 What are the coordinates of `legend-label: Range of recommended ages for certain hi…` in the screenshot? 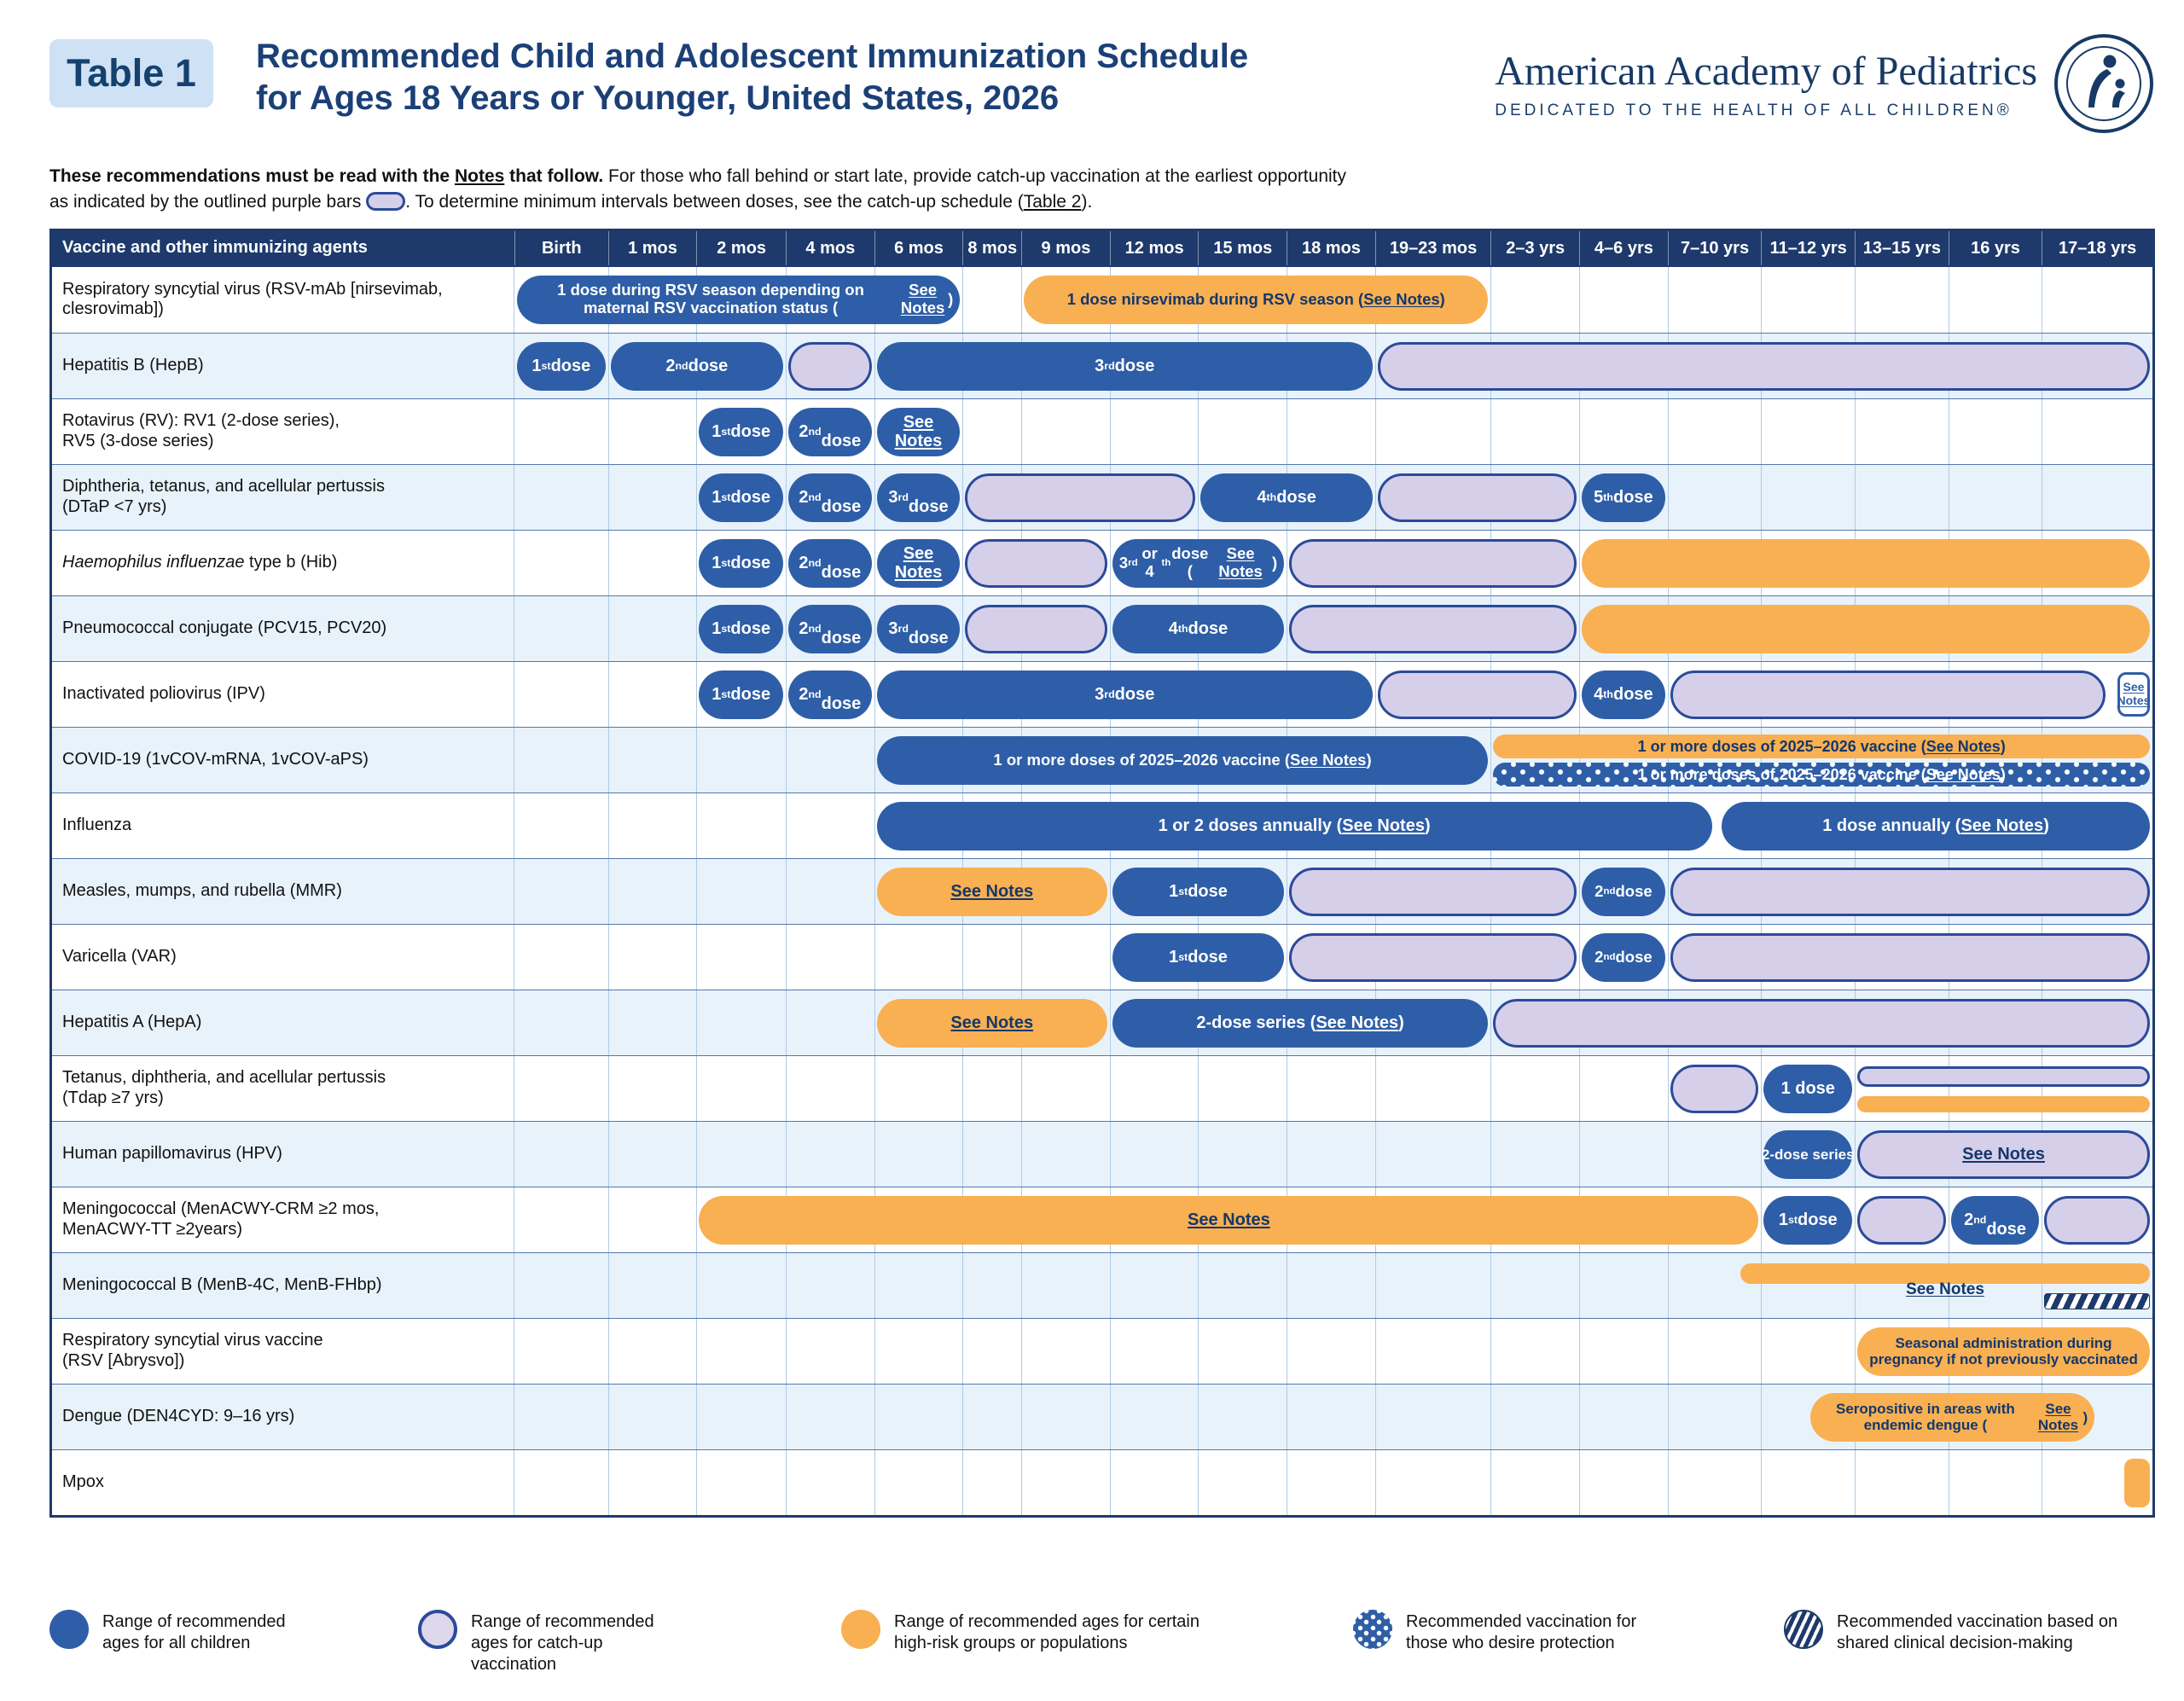 It's located at (1046, 1631).